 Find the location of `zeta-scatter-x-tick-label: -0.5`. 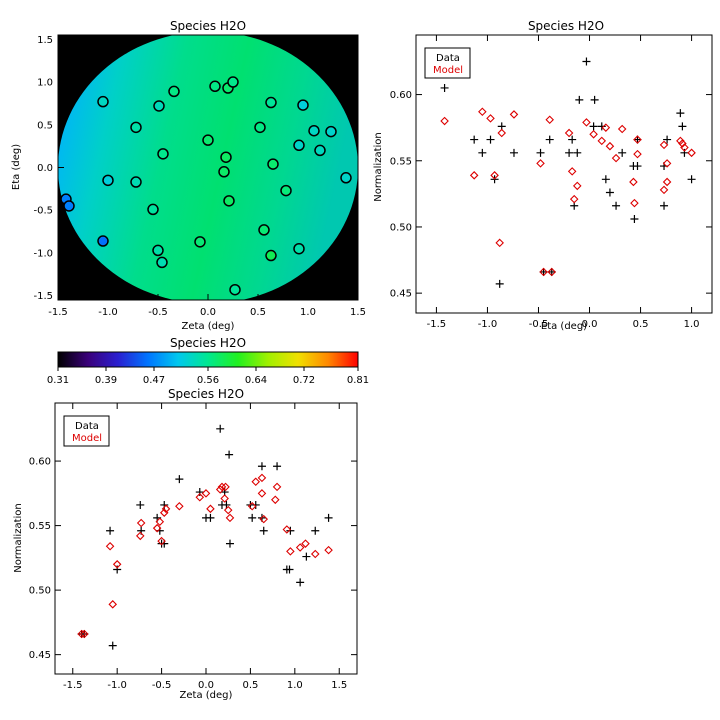

zeta-scatter-x-tick-label: -0.5 is located at coordinates (162, 685).